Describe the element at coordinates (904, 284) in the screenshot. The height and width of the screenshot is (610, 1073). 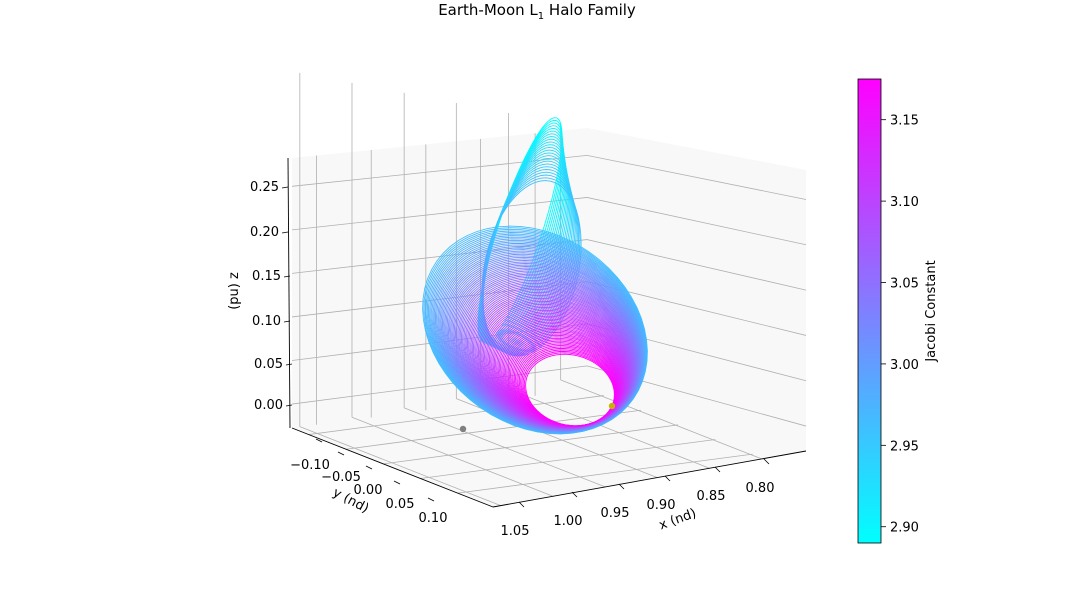
I see `colorbar-tick-label: 3.05` at that location.